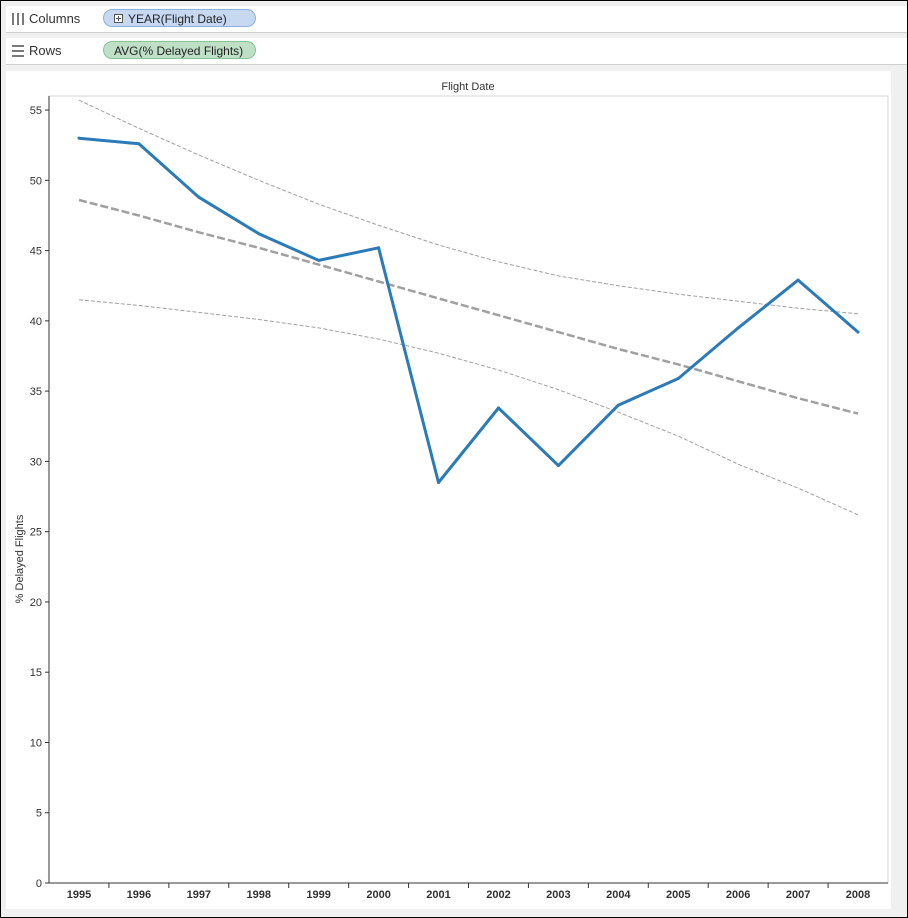  I want to click on rows-icon, so click(18, 51).